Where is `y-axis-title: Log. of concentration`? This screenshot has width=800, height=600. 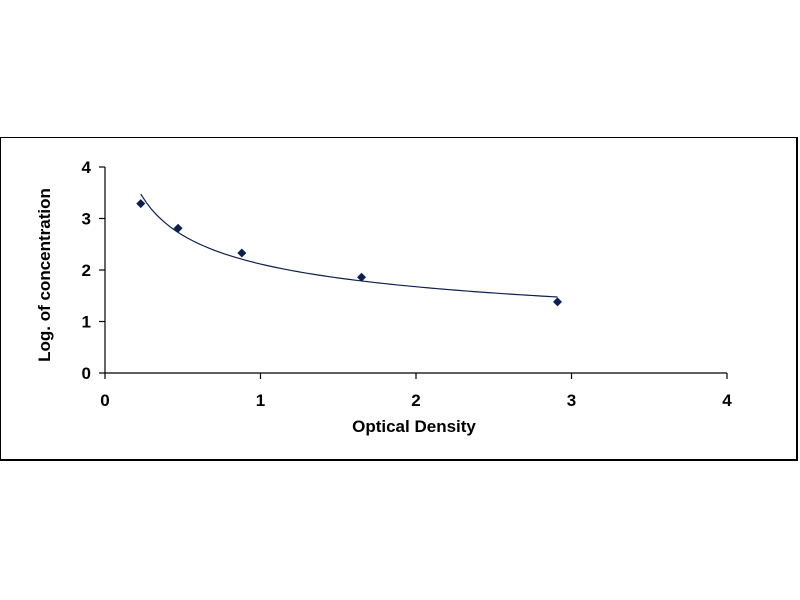 y-axis-title: Log. of concentration is located at coordinates (44, 275).